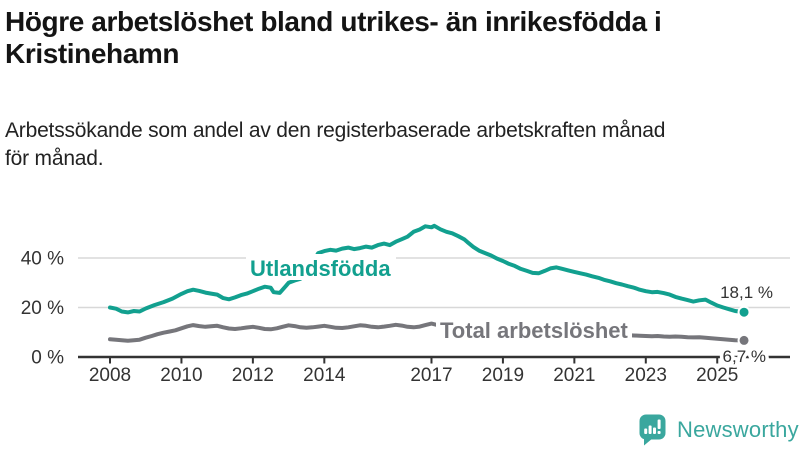 The height and width of the screenshot is (450, 800). Describe the element at coordinates (110, 375) in the screenshot. I see `x-axis-label-2008: 2008` at that location.